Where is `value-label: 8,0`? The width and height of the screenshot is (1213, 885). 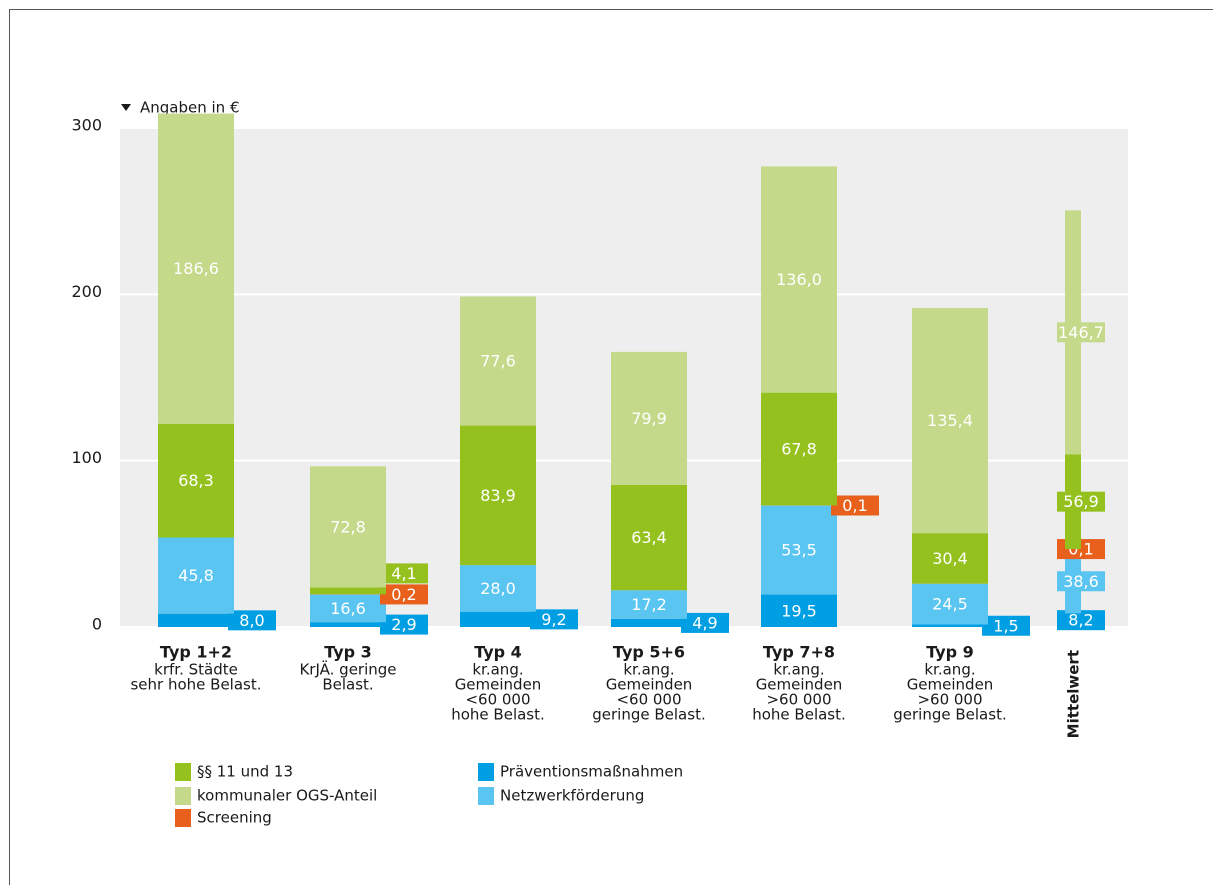 value-label: 8,0 is located at coordinates (251, 620).